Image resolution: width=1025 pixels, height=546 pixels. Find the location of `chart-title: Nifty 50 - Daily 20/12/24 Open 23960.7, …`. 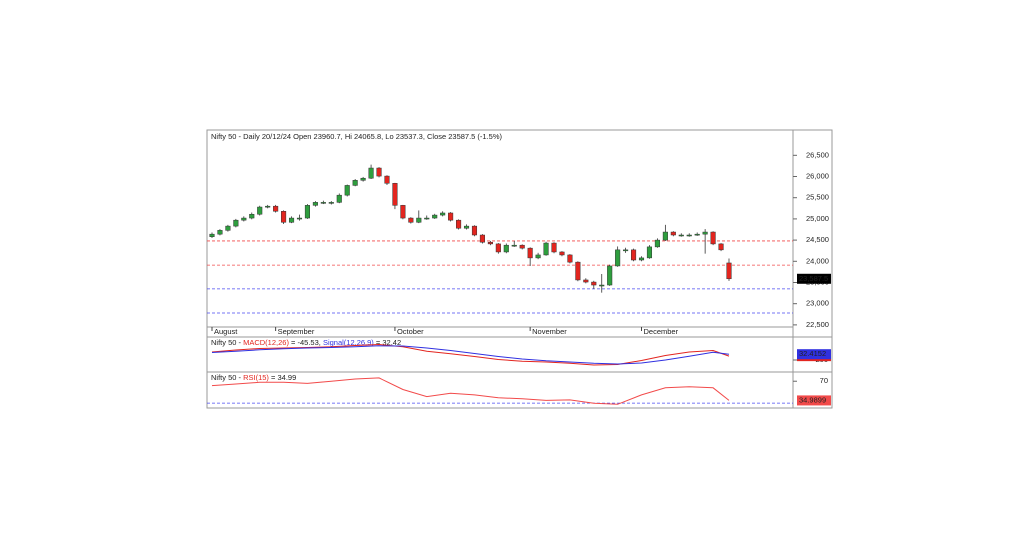

chart-title: Nifty 50 - Daily 20/12/24 Open 23960.7, … is located at coordinates (357, 136).